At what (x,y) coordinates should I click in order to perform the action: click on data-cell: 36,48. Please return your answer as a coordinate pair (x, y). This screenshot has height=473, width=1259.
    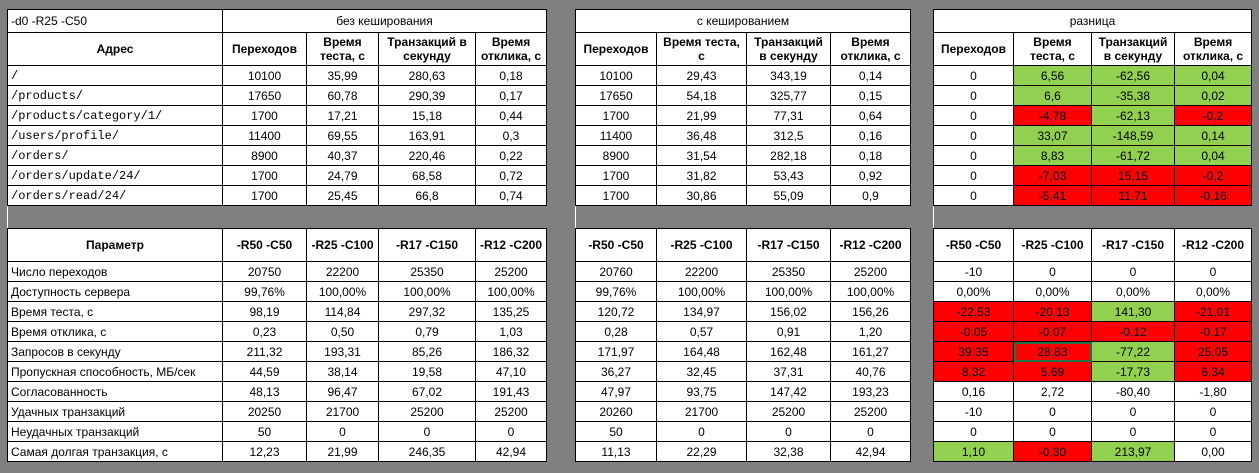
    Looking at the image, I should click on (701, 135).